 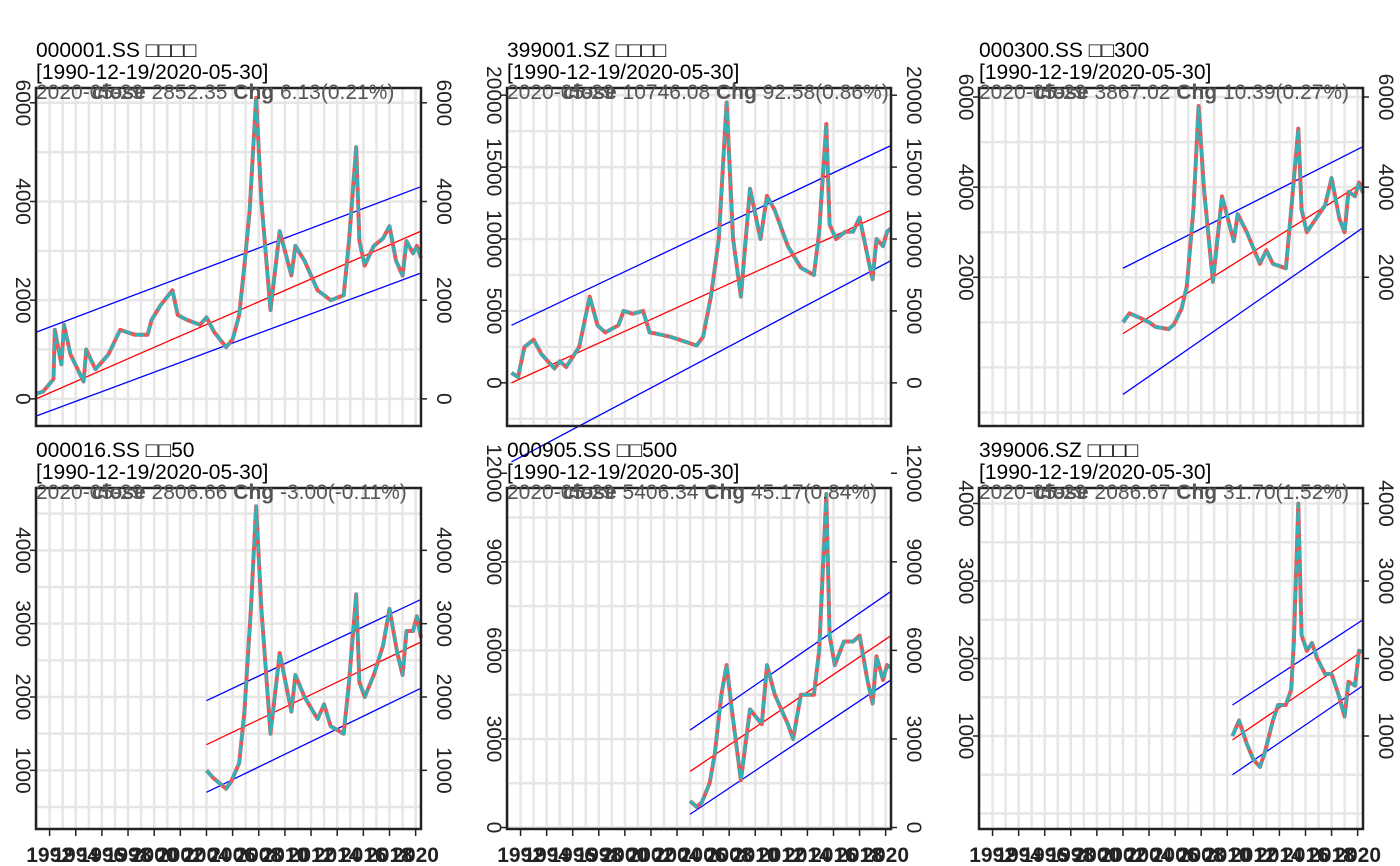 I want to click on y-tick-label-left: 0, so click(x=22, y=399).